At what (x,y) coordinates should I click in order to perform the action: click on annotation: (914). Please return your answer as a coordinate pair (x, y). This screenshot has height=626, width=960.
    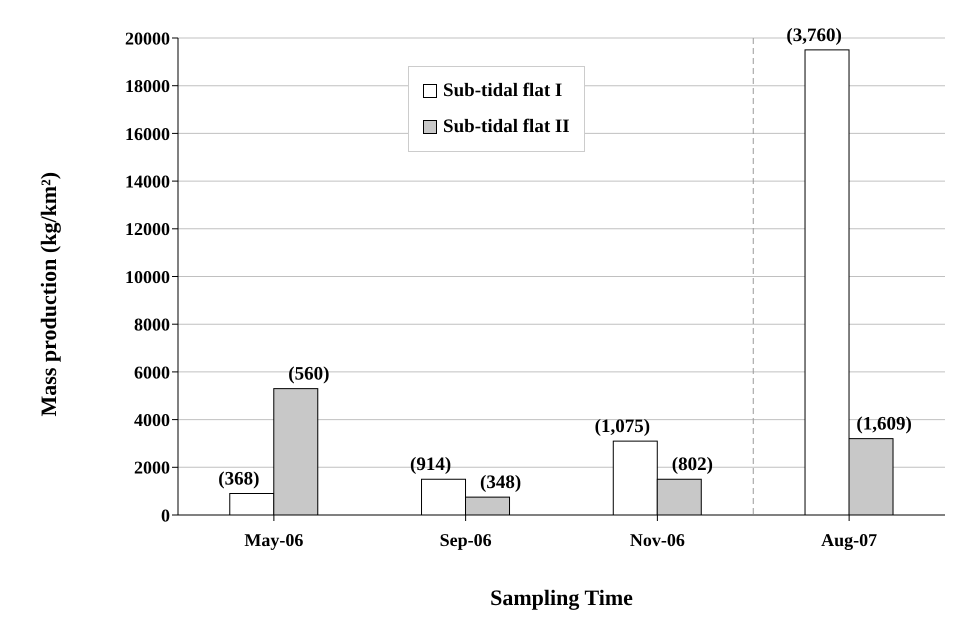
    Looking at the image, I should click on (431, 465).